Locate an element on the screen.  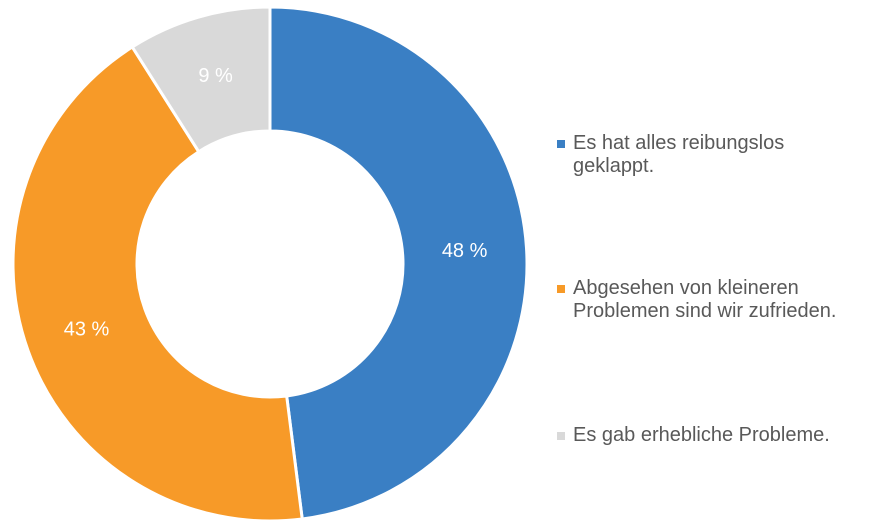
data-label: 9 % is located at coordinates (215, 76).